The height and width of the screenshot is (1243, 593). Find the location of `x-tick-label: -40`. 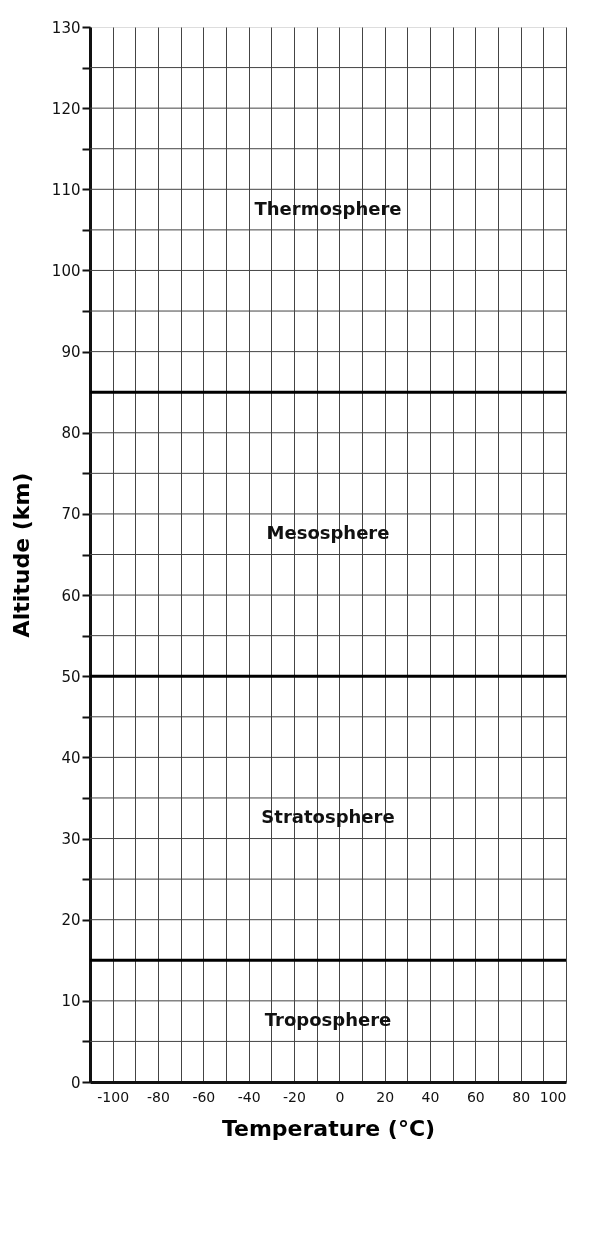

x-tick-label: -40 is located at coordinates (249, 1096).